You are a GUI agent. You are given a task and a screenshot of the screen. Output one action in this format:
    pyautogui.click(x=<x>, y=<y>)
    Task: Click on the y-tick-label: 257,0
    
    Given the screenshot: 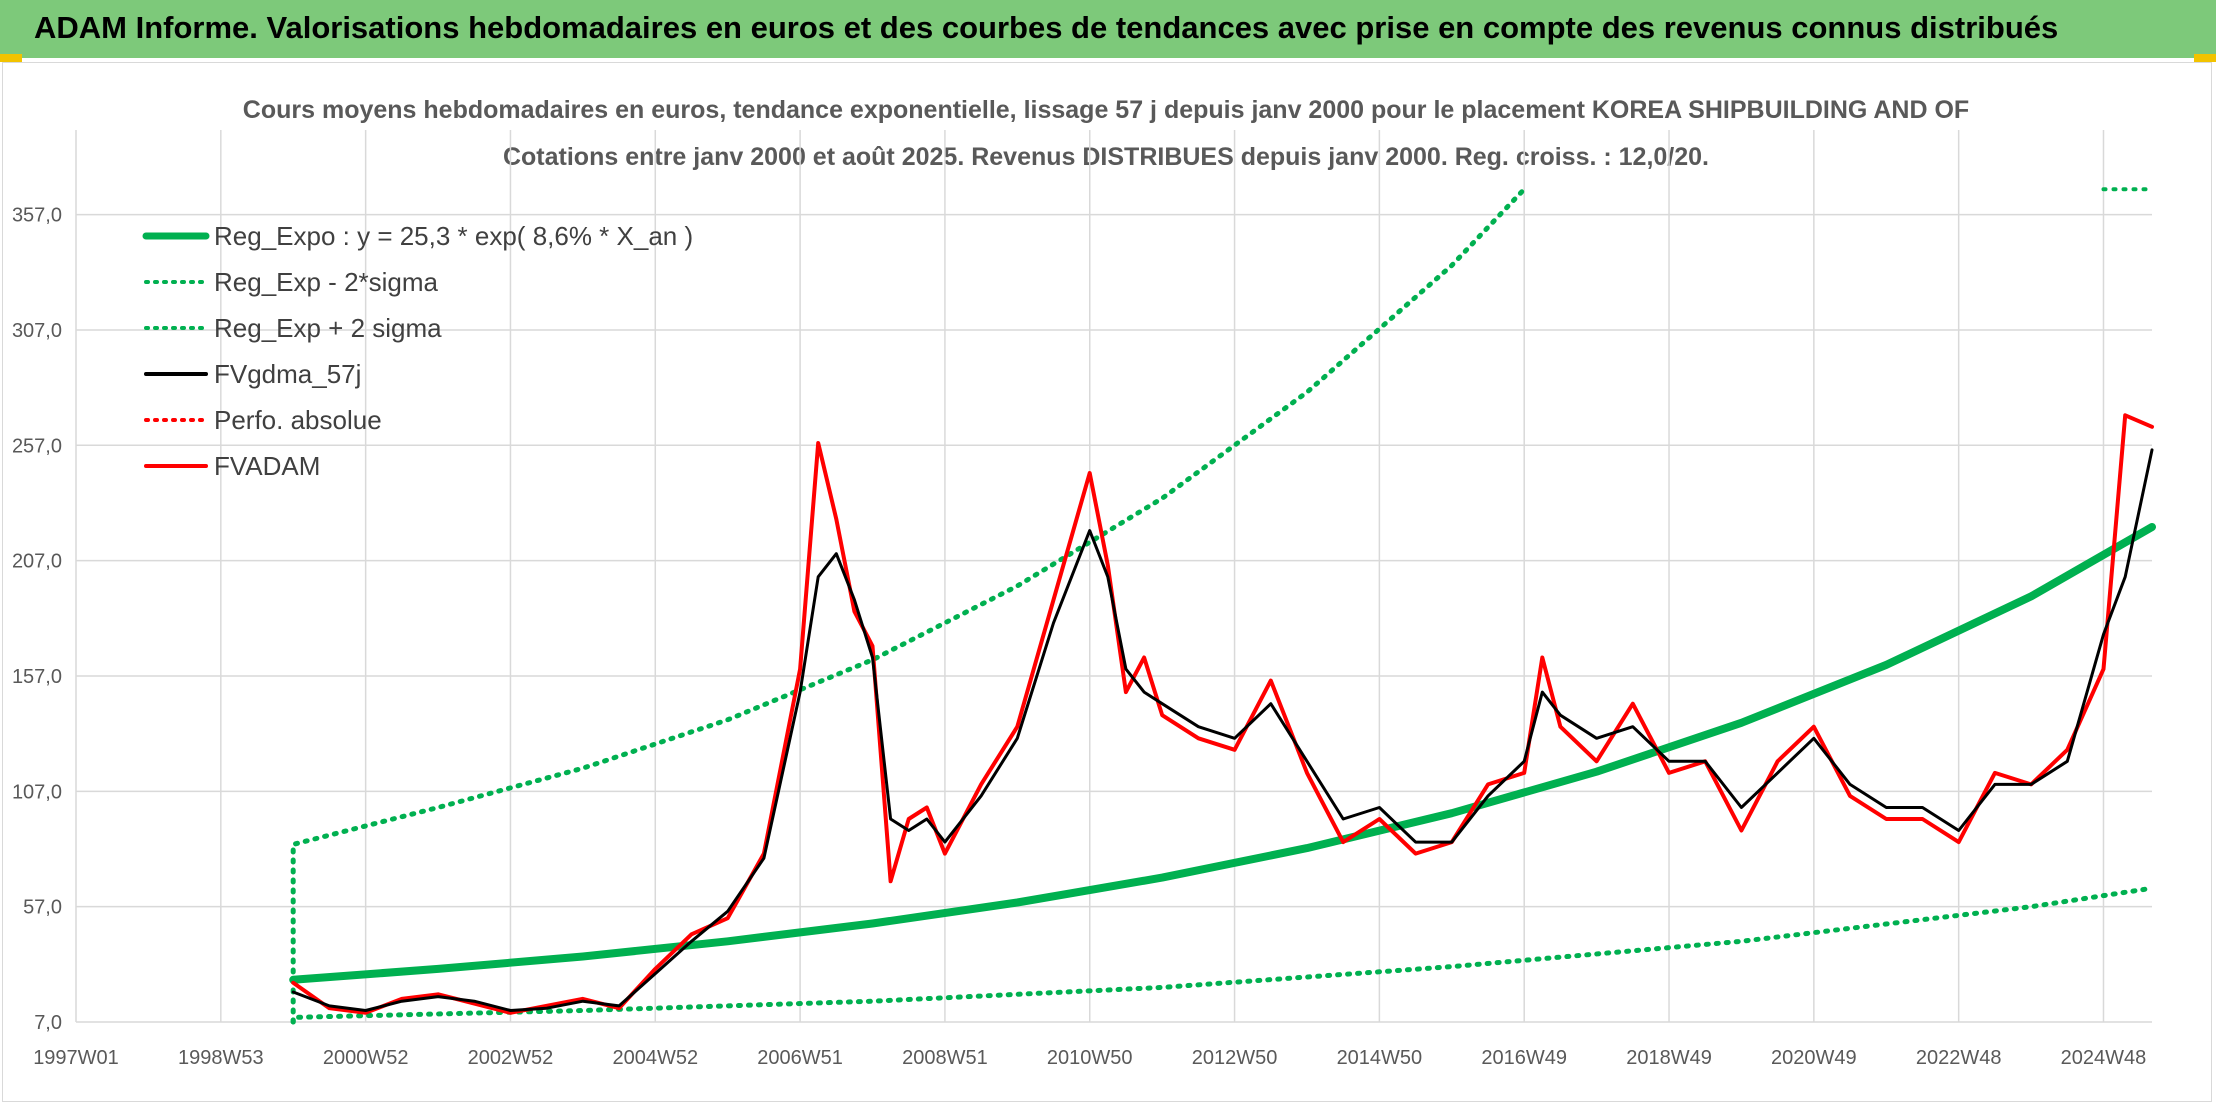 What is the action you would take?
    pyautogui.click(x=37, y=446)
    